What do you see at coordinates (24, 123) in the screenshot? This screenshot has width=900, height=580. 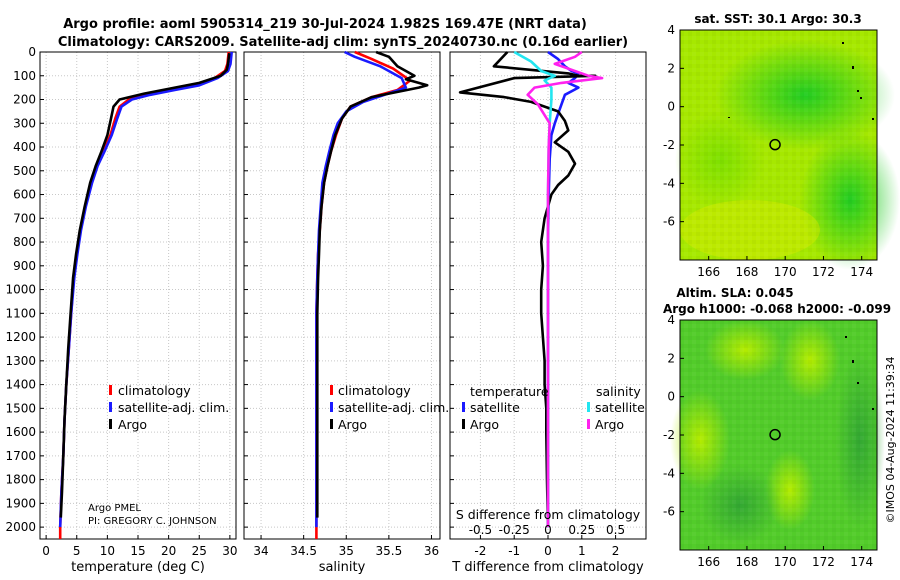 I see `y-tick-label: 300` at bounding box center [24, 123].